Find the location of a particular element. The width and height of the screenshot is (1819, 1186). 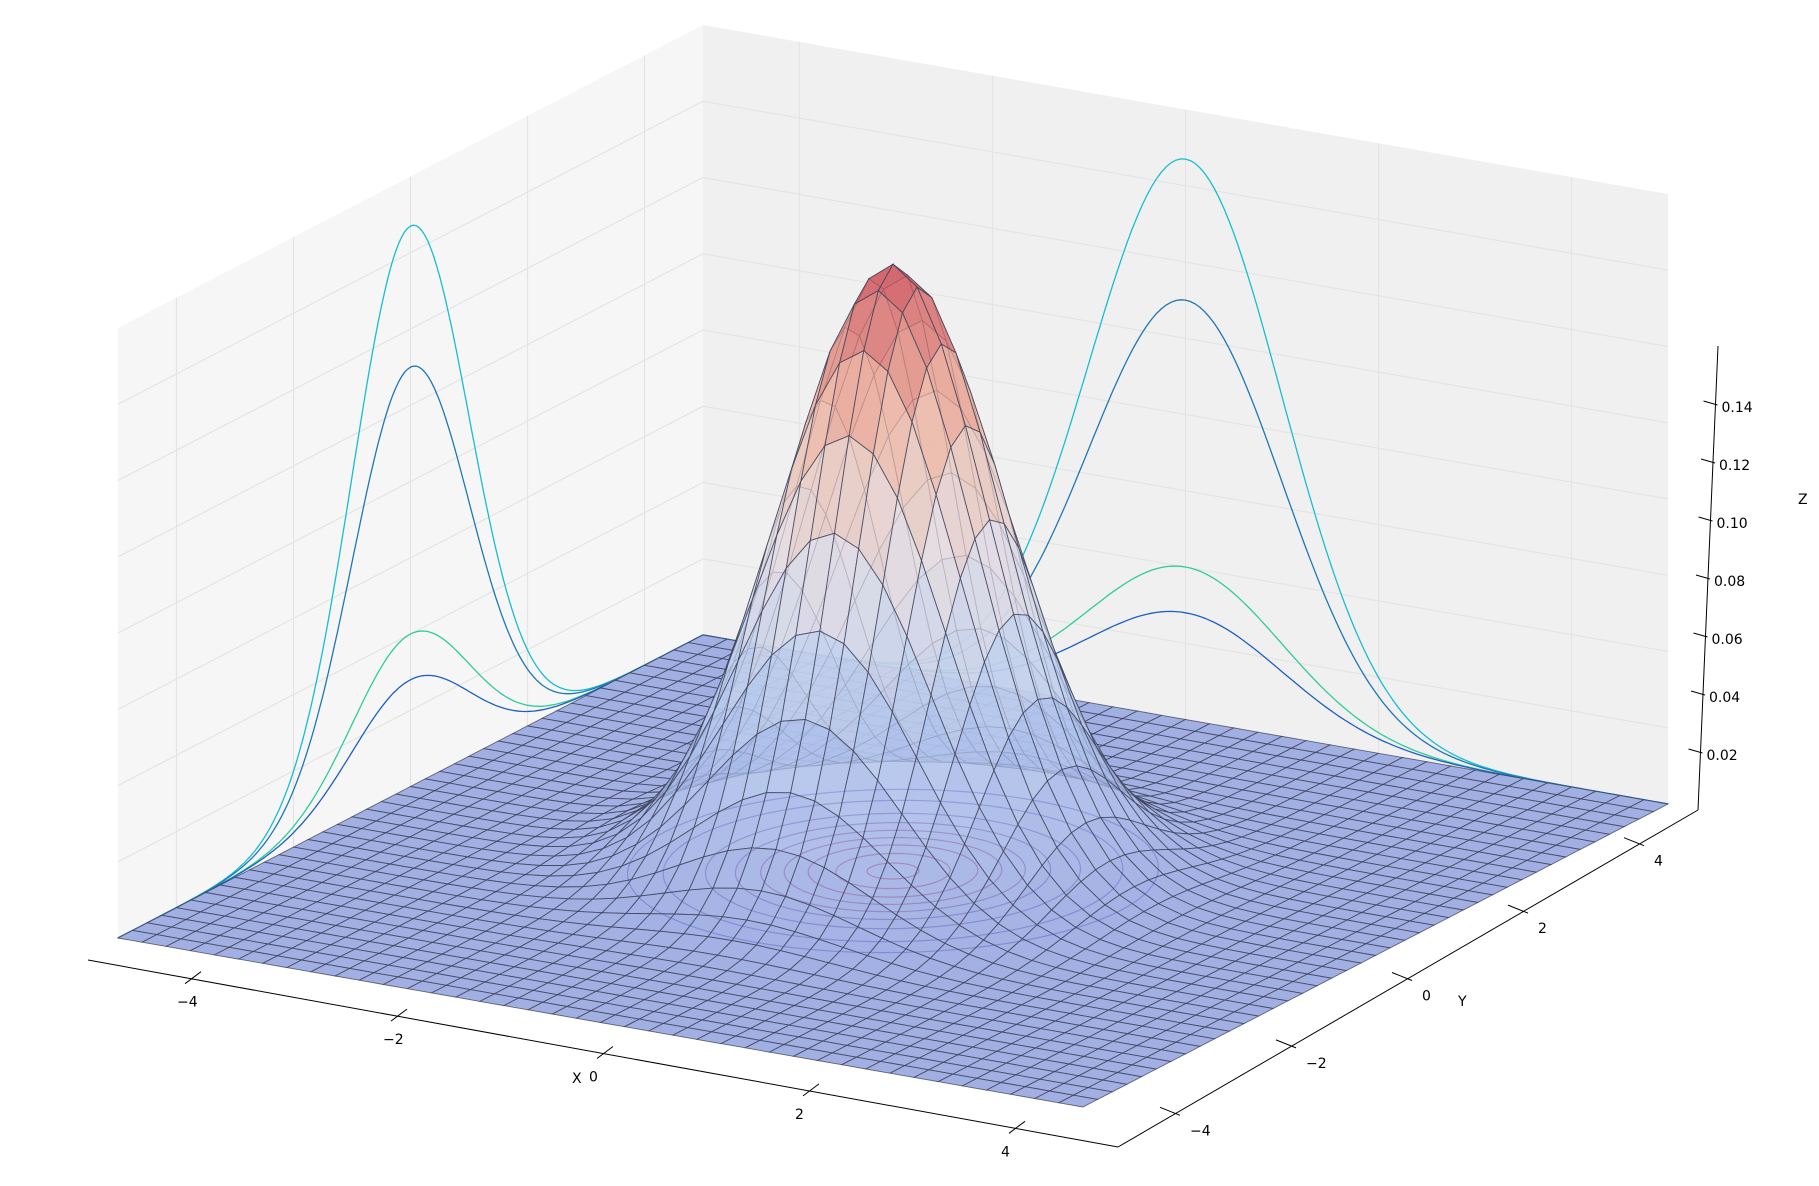

y-tick-label: 0 is located at coordinates (1426, 997).